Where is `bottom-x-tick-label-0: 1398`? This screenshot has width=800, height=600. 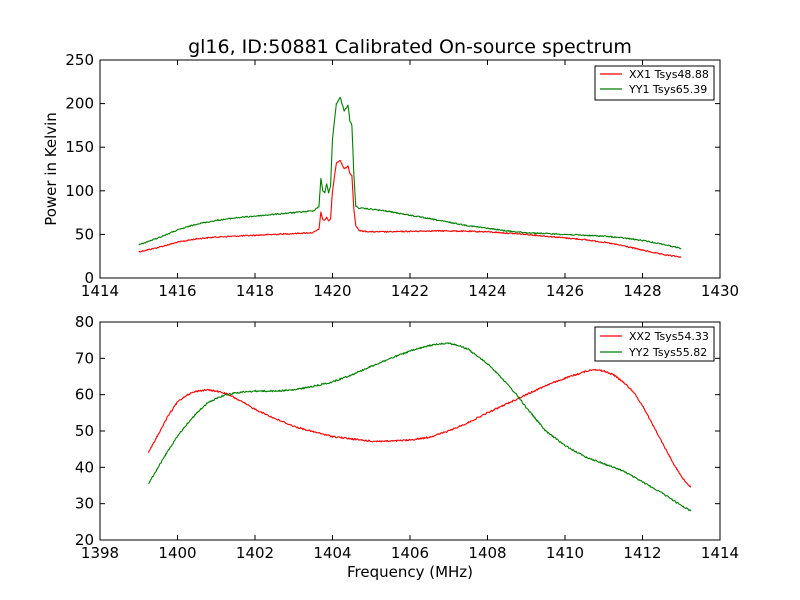
bottom-x-tick-label-0: 1398 is located at coordinates (100, 553).